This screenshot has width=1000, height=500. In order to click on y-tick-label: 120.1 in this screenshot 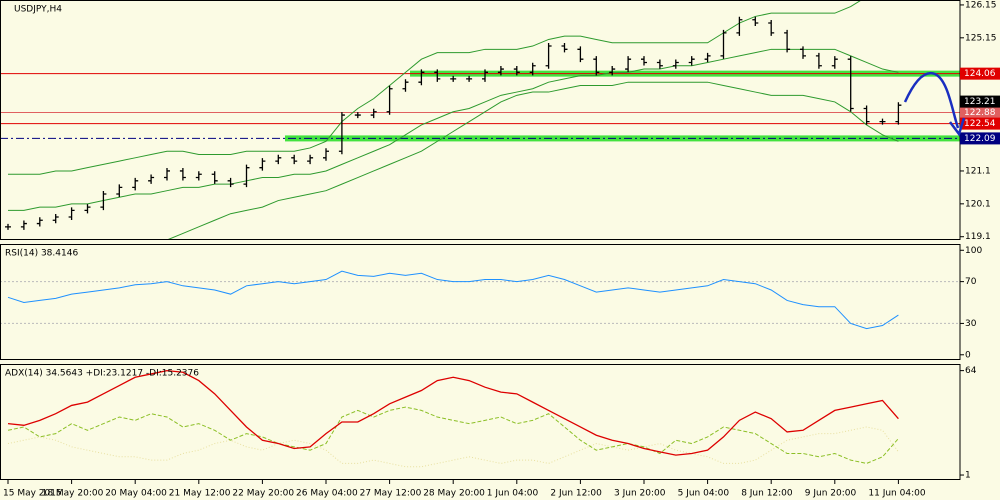, I will do `click(978, 204)`.